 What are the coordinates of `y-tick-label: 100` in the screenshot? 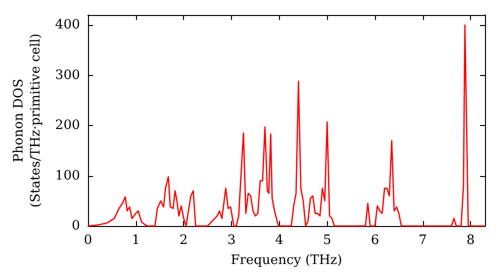 It's located at (67, 176).